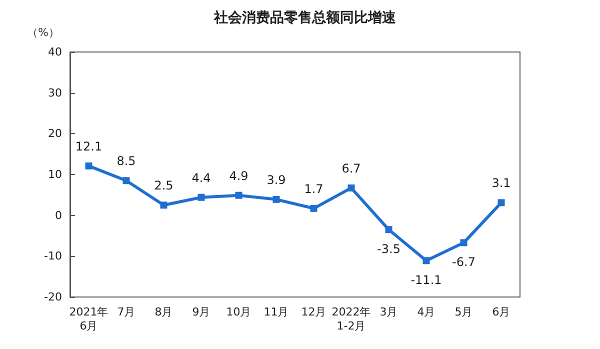  I want to click on x-tick-label: 2021年 6月, so click(88, 319).